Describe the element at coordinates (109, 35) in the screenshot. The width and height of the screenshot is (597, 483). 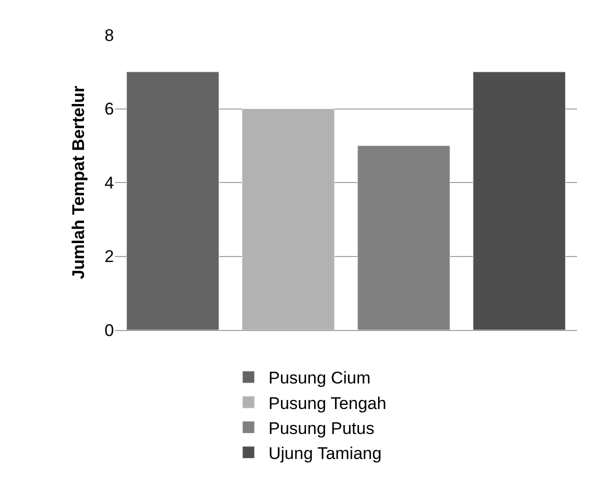
I see `y-tick-label: 8` at that location.